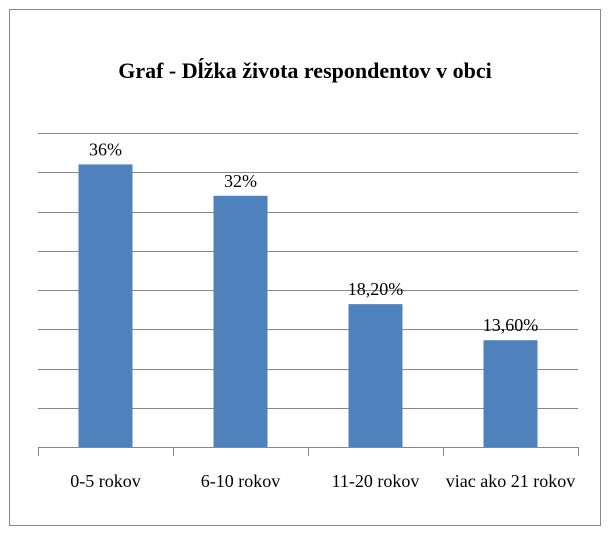 The height and width of the screenshot is (535, 610). Describe the element at coordinates (511, 325) in the screenshot. I see `data-label: 13,60%` at that location.